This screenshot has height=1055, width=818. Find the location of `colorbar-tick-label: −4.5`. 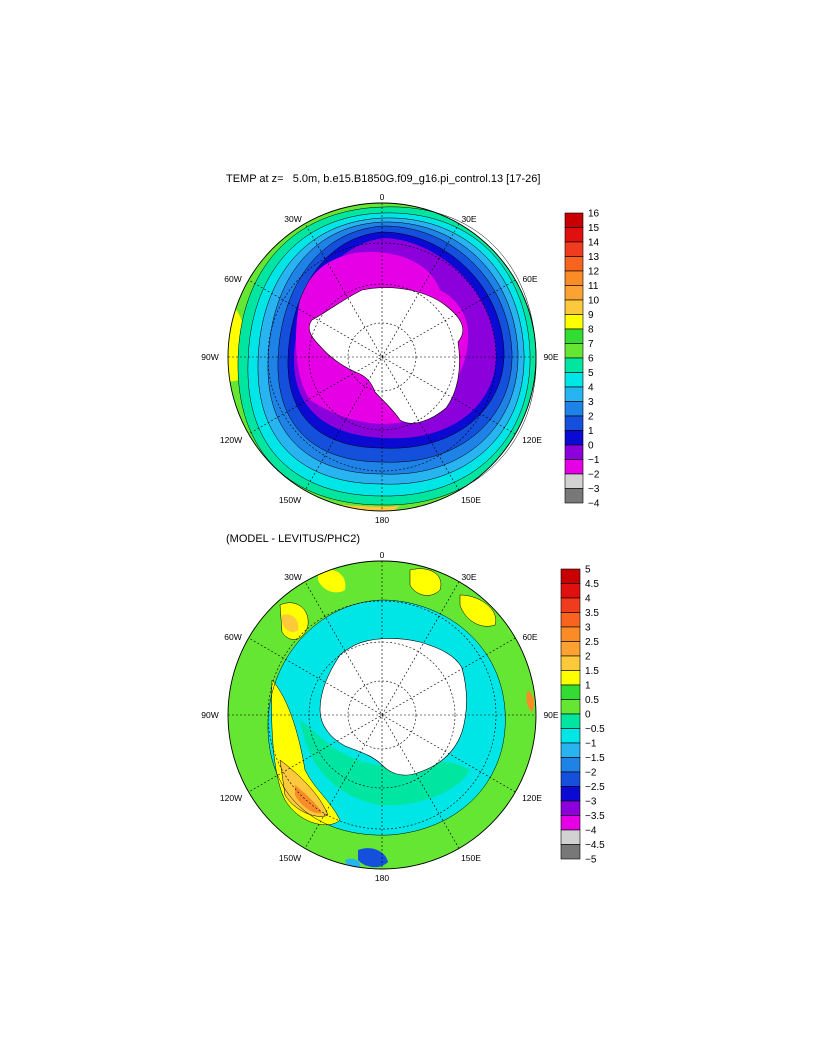

colorbar-tick-label: −4.5 is located at coordinates (595, 845).